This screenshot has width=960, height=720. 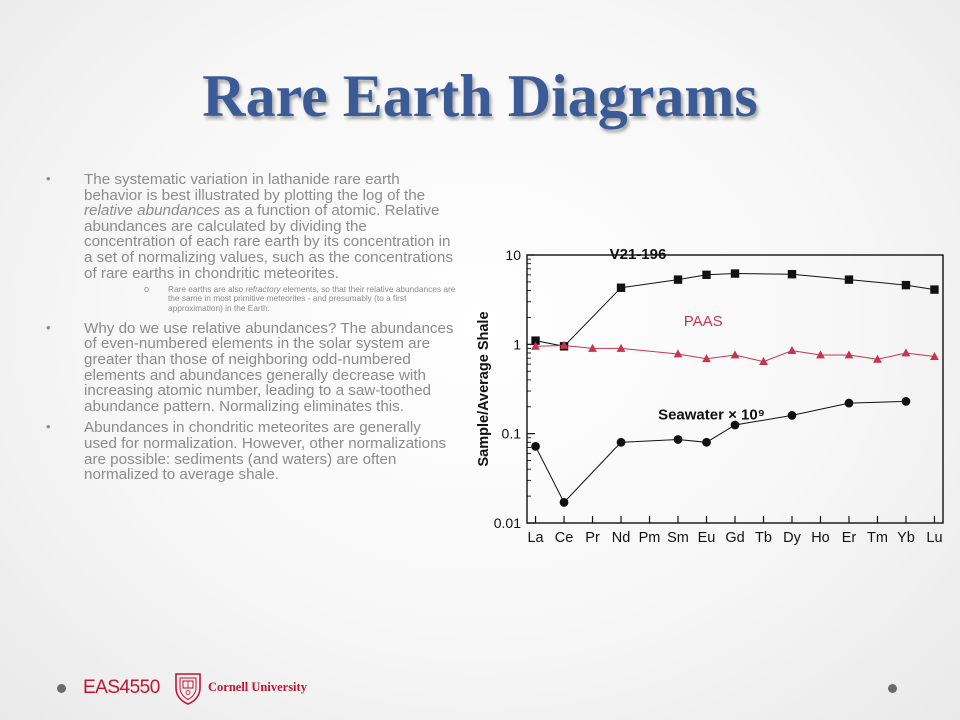 What do you see at coordinates (147, 289) in the screenshot?
I see `sub-bullet-circle-icon: o` at bounding box center [147, 289].